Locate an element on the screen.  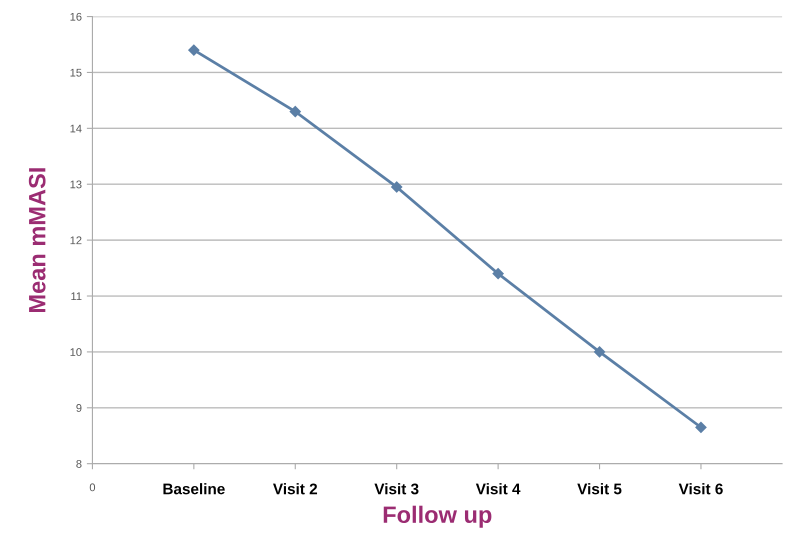
y-axis-title: Mean mMASI is located at coordinates (37, 240).